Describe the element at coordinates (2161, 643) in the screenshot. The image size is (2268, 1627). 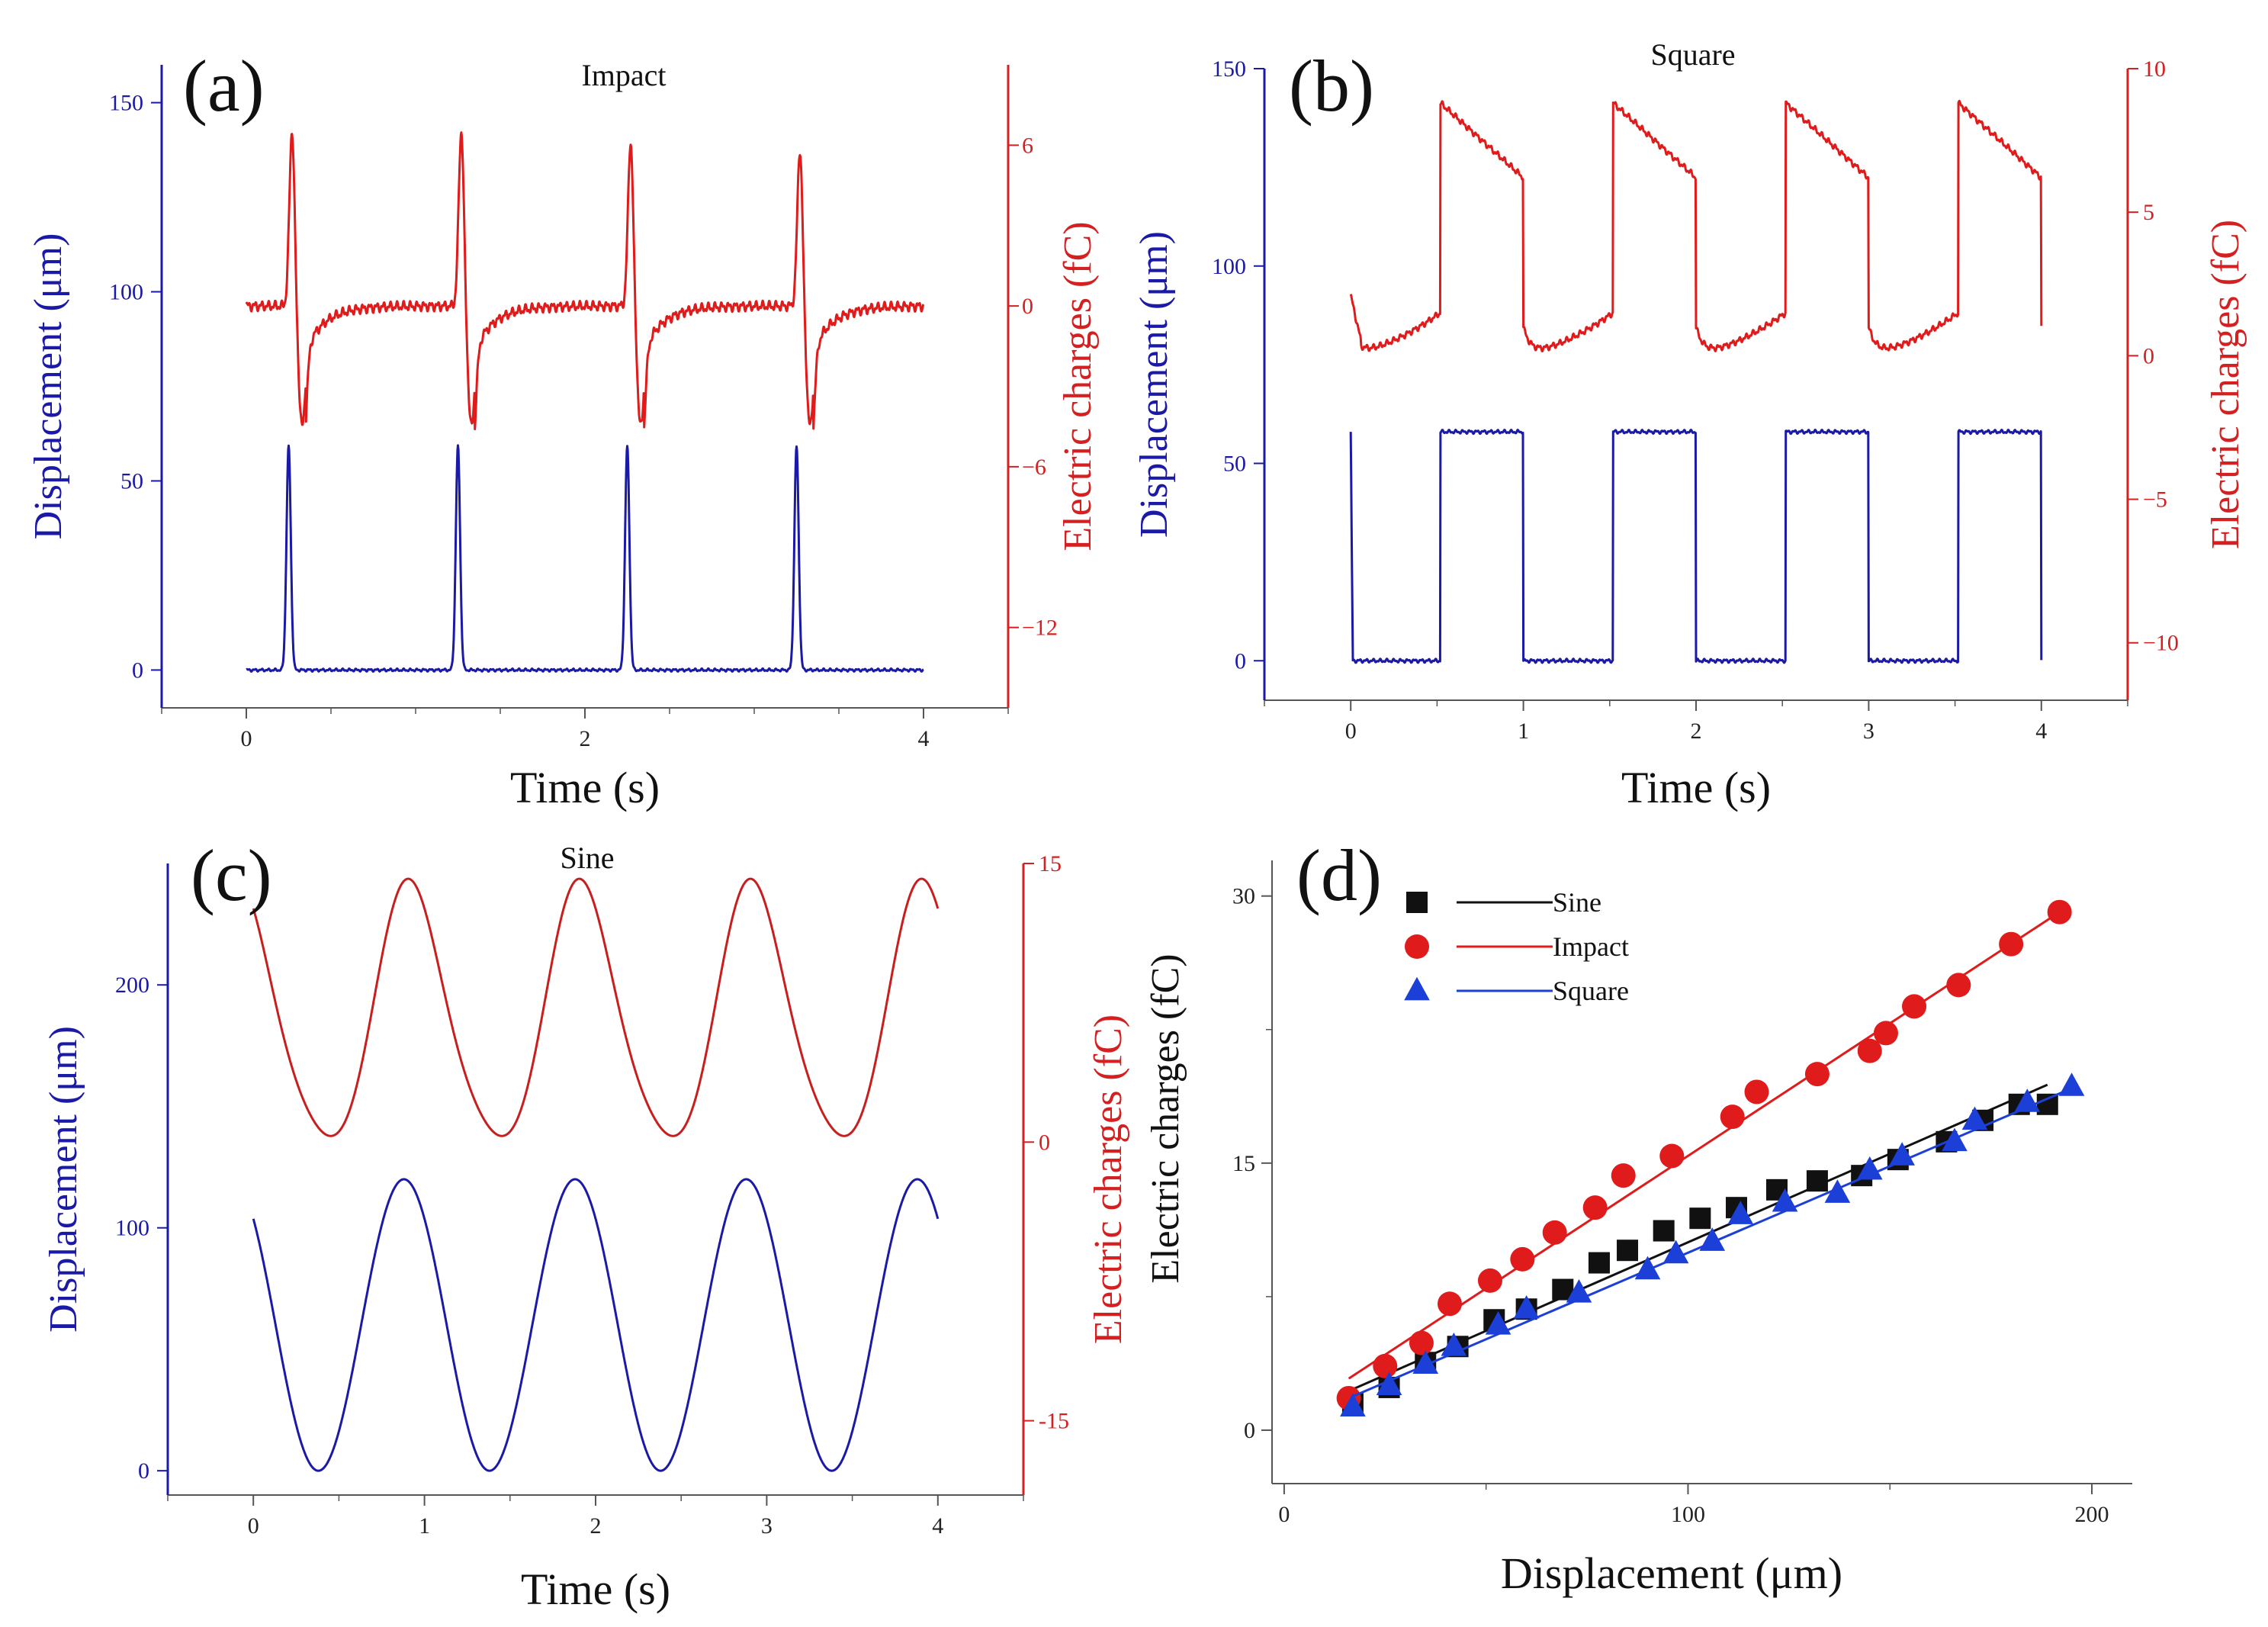
I see `right-y-tick-label: −10` at that location.